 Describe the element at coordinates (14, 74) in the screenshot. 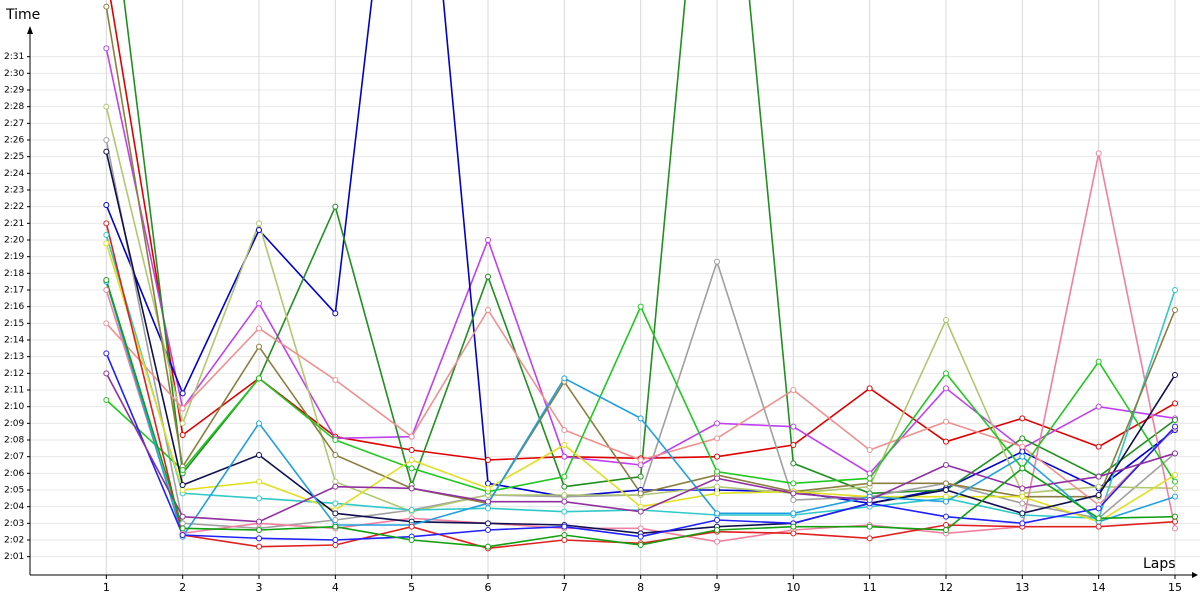

I see `y-tick-label: 2:30` at that location.